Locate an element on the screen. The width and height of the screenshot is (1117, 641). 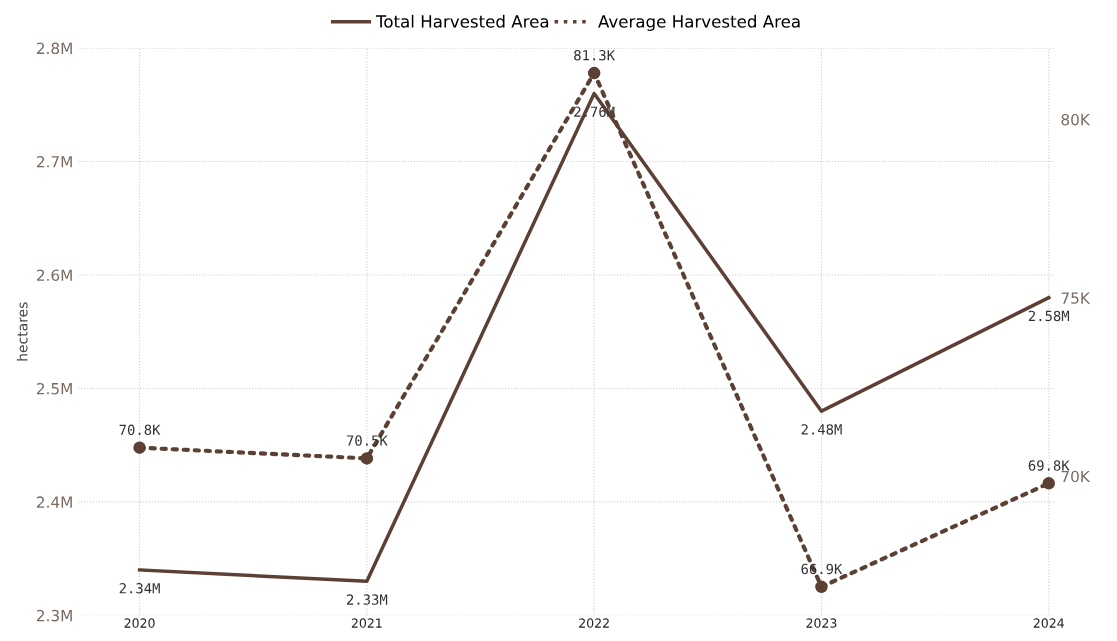
y2-tick-label: 70K is located at coordinates (1076, 476).